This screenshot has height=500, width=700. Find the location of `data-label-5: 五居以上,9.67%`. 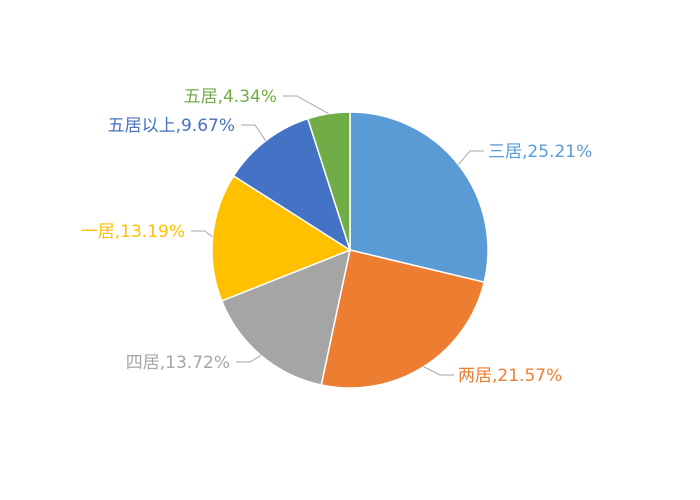

data-label-5: 五居以上,9.67% is located at coordinates (171, 126).